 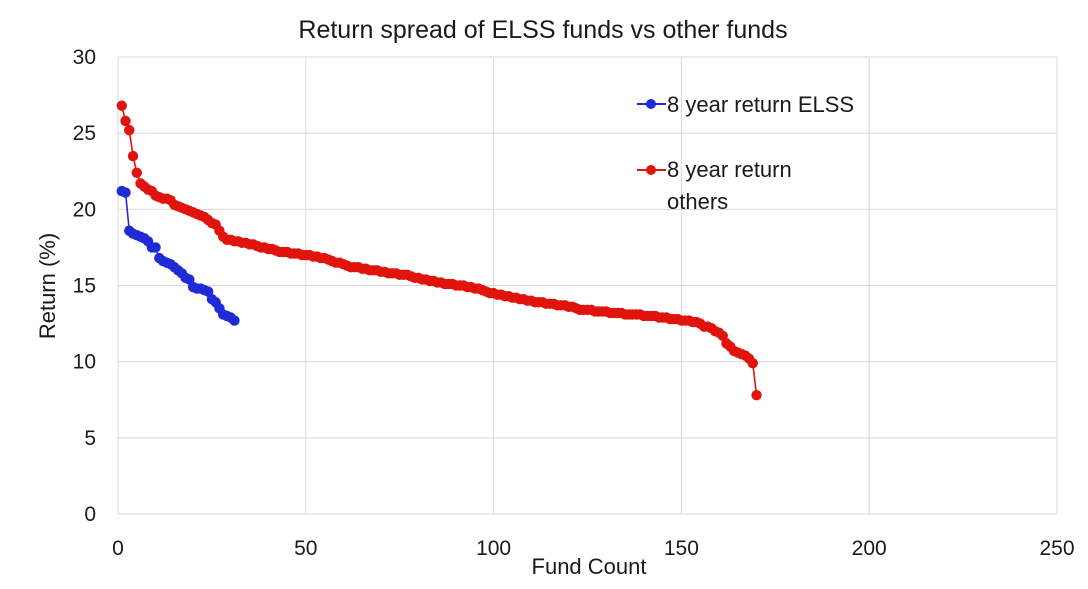 What do you see at coordinates (118, 548) in the screenshot?
I see `x-tick-label: 0` at bounding box center [118, 548].